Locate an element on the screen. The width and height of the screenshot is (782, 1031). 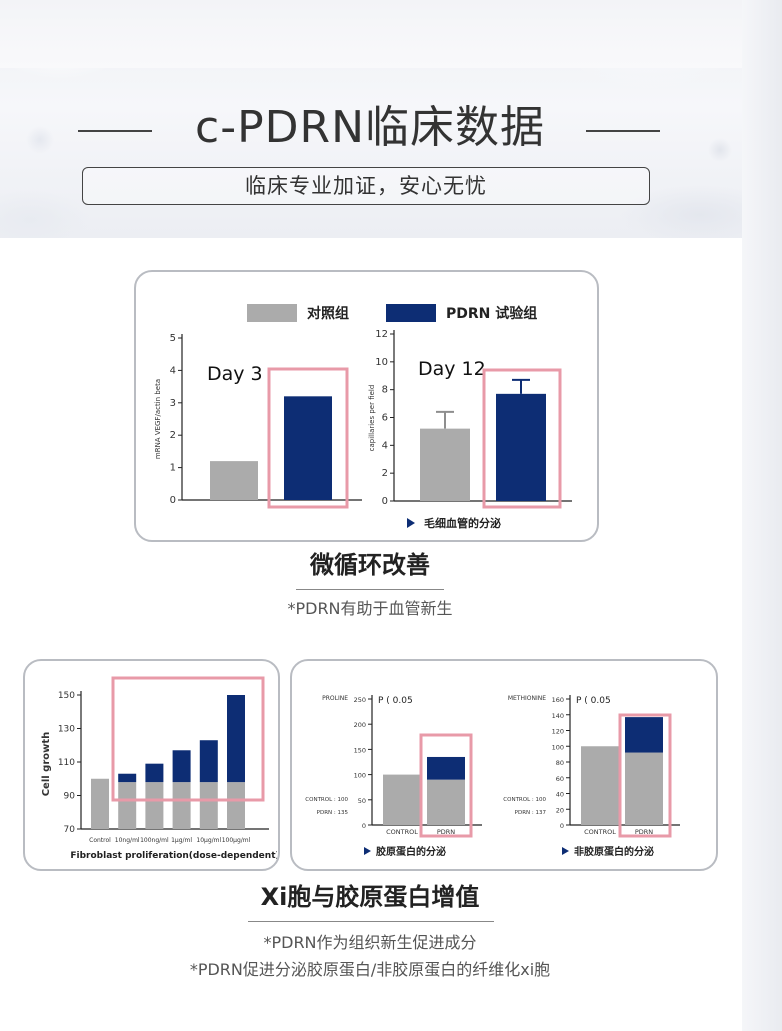
section2-note1: *PDRN作为组织新生促进成分 is located at coordinates (370, 942).